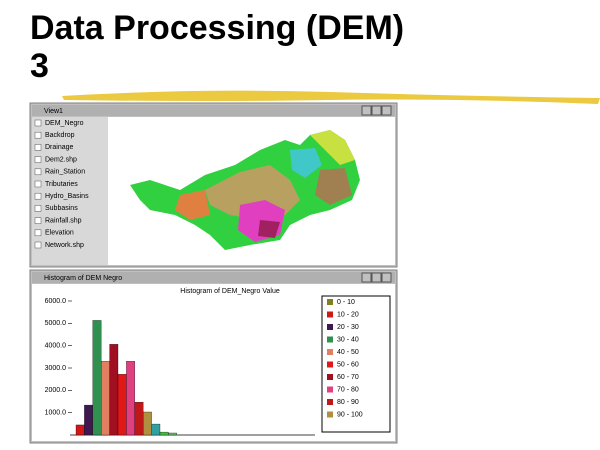 The height and width of the screenshot is (450, 600). I want to click on map, so click(245, 190).